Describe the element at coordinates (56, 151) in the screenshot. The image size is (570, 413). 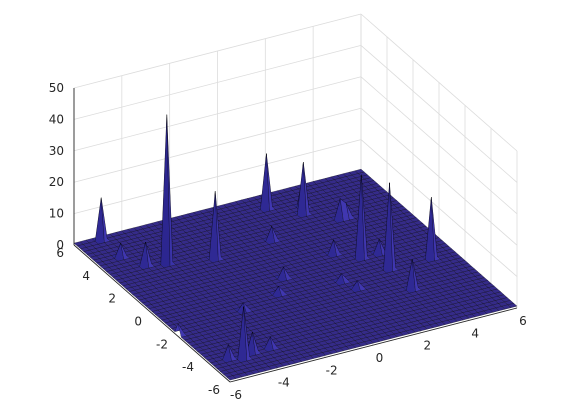
I see `z-tick-label: 30` at that location.